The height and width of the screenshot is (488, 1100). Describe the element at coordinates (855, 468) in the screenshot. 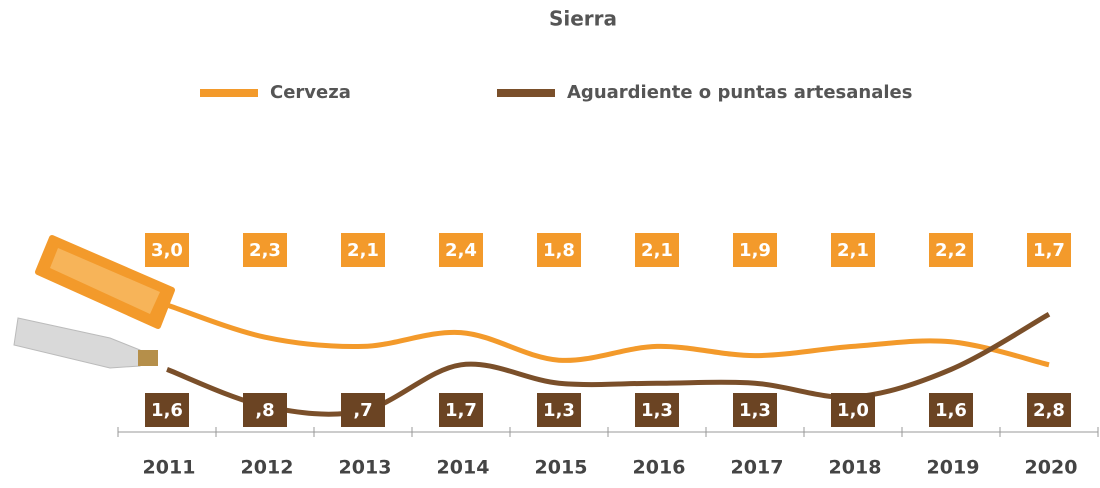

I see `x-tick-label: 2018` at that location.